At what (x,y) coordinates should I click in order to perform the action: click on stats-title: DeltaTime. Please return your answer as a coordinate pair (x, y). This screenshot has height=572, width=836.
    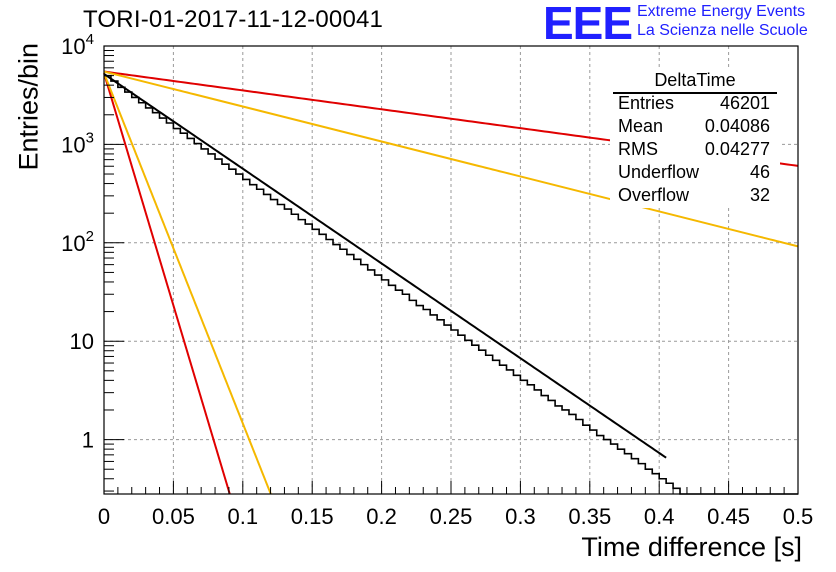
    Looking at the image, I should click on (695, 80).